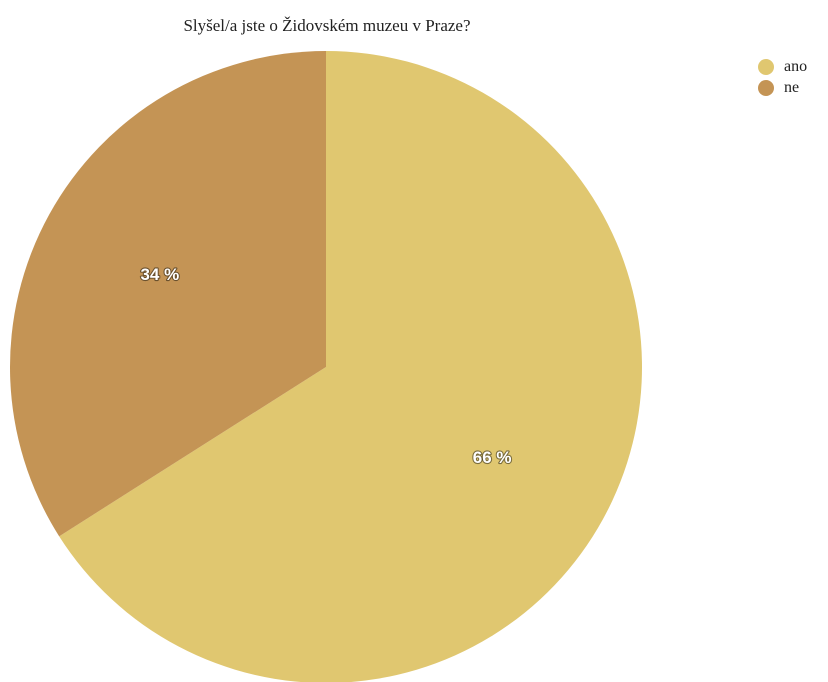  I want to click on legend-item-ano: ano, so click(782, 66).